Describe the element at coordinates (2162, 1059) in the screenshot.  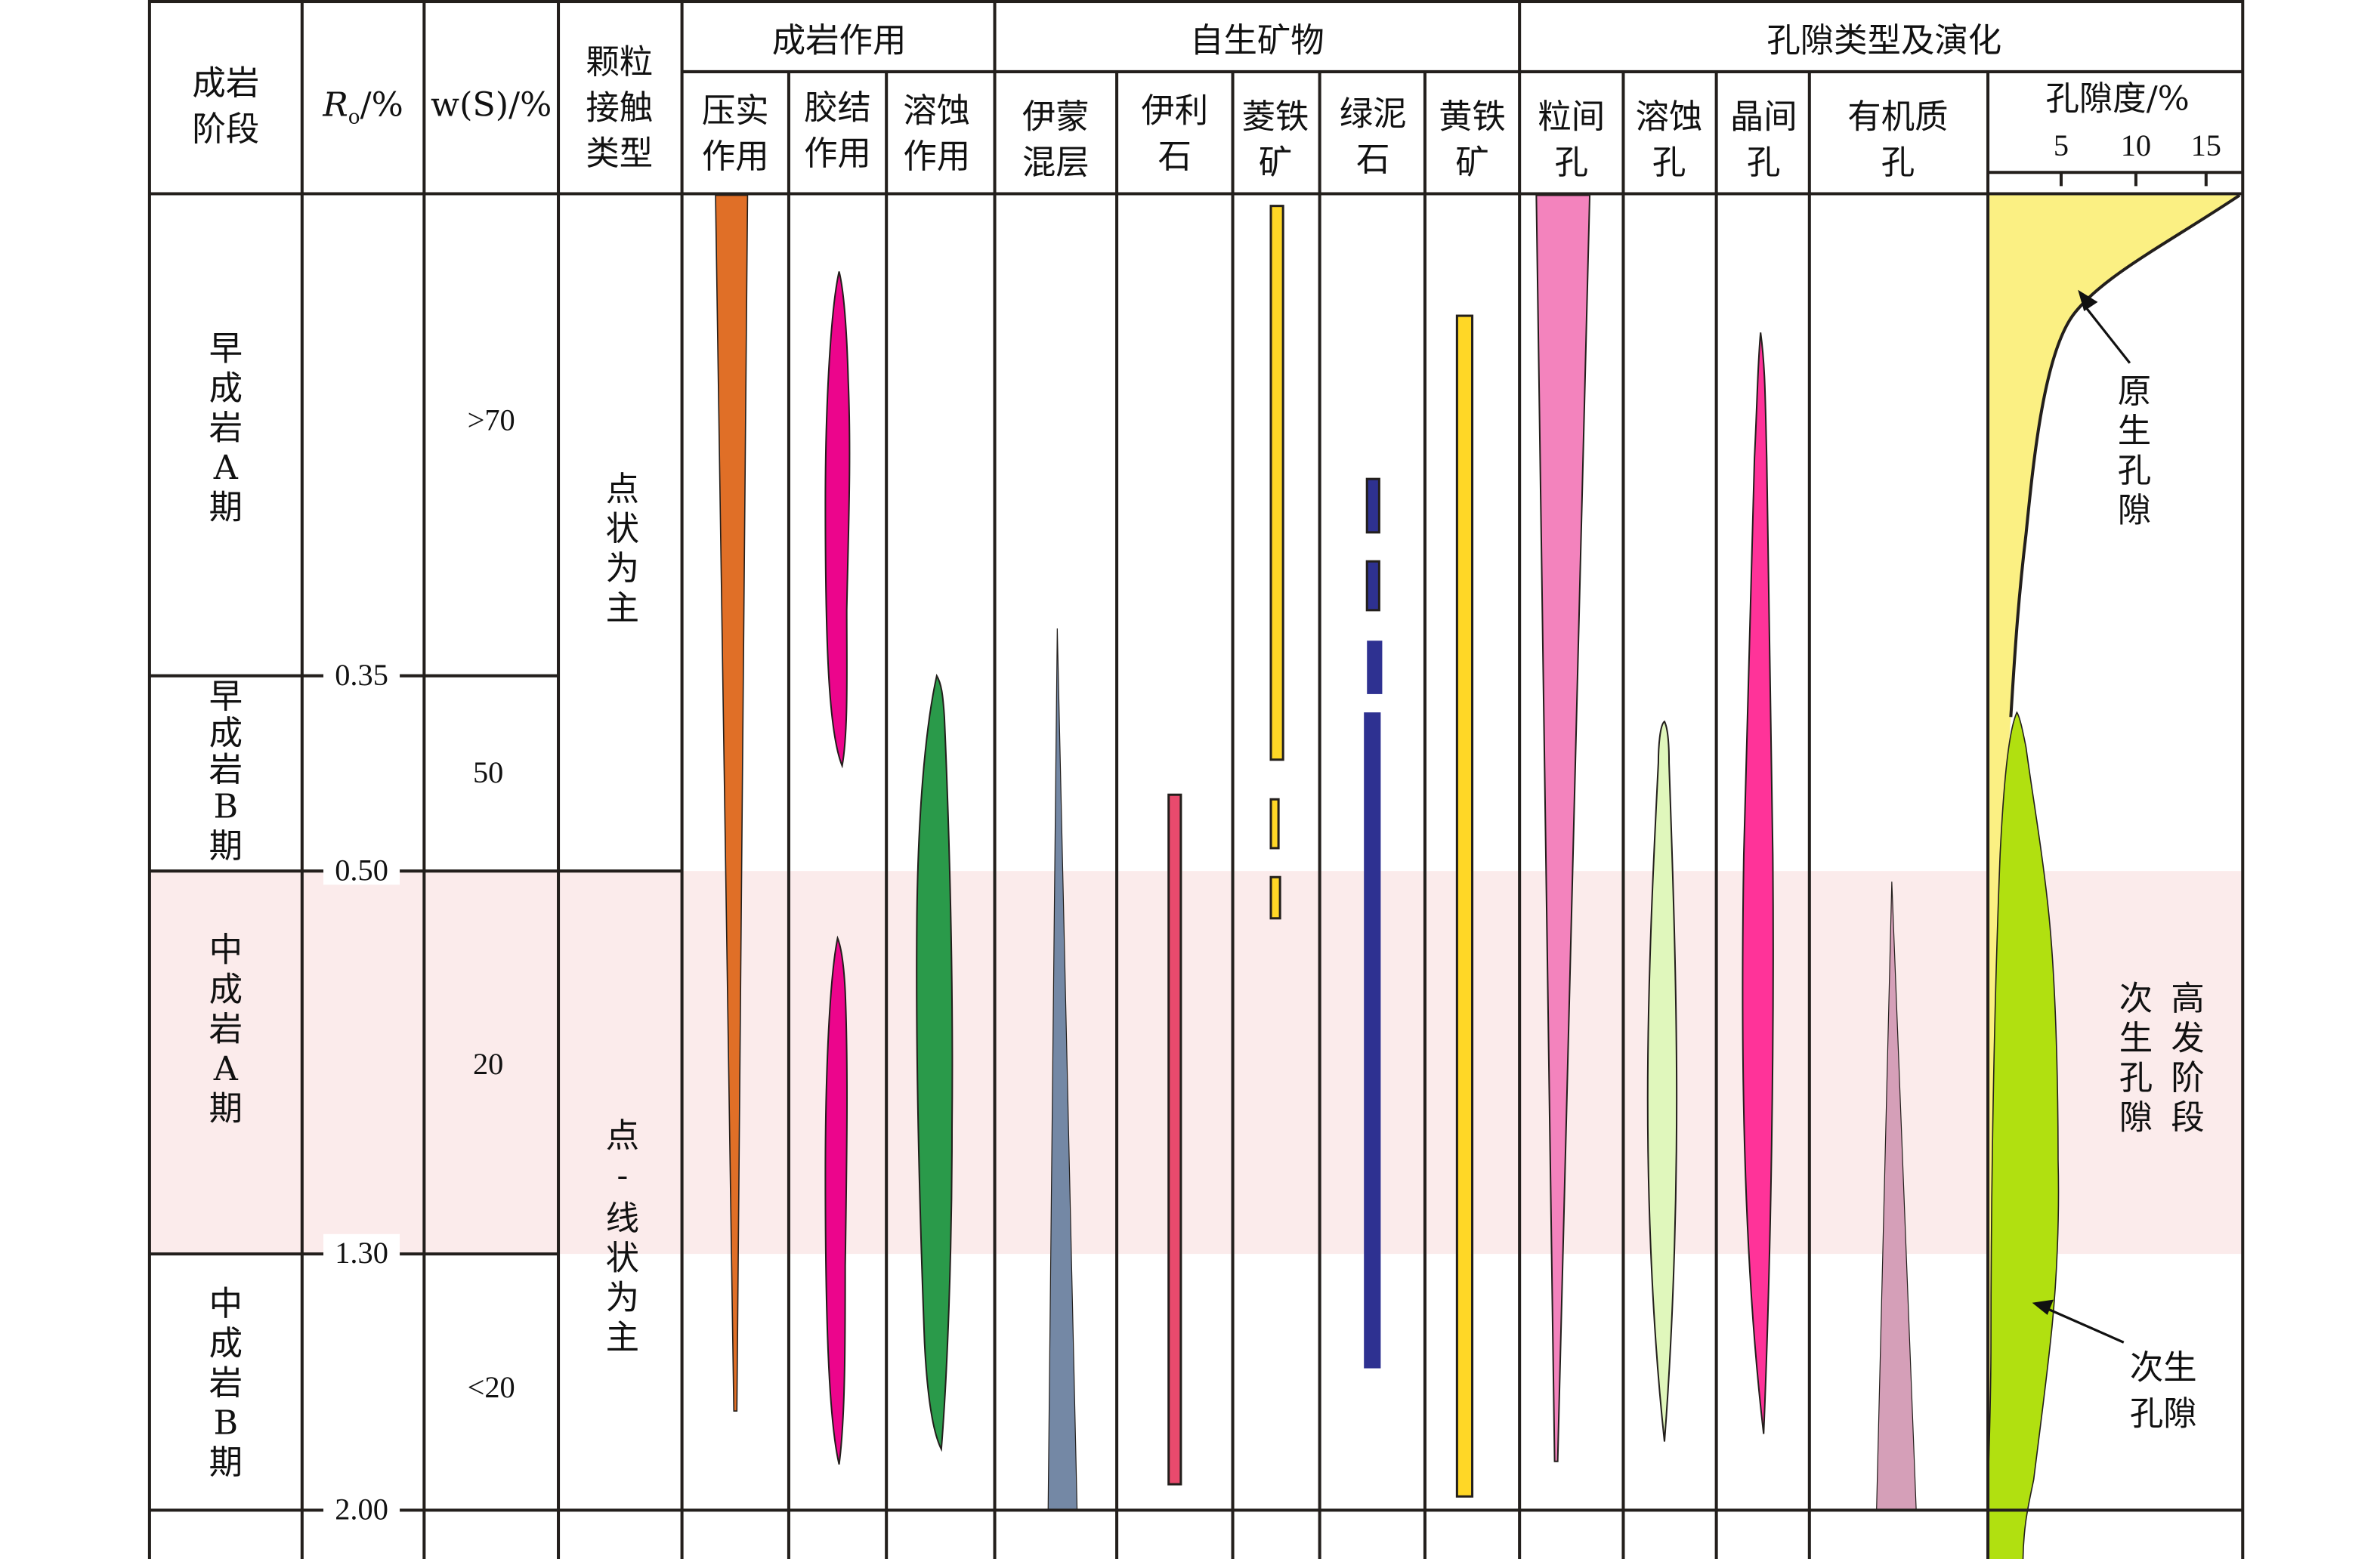
I see `annotation-secondary-high-stage: 次 生 孔 隙 高 发 阶 段` at that location.